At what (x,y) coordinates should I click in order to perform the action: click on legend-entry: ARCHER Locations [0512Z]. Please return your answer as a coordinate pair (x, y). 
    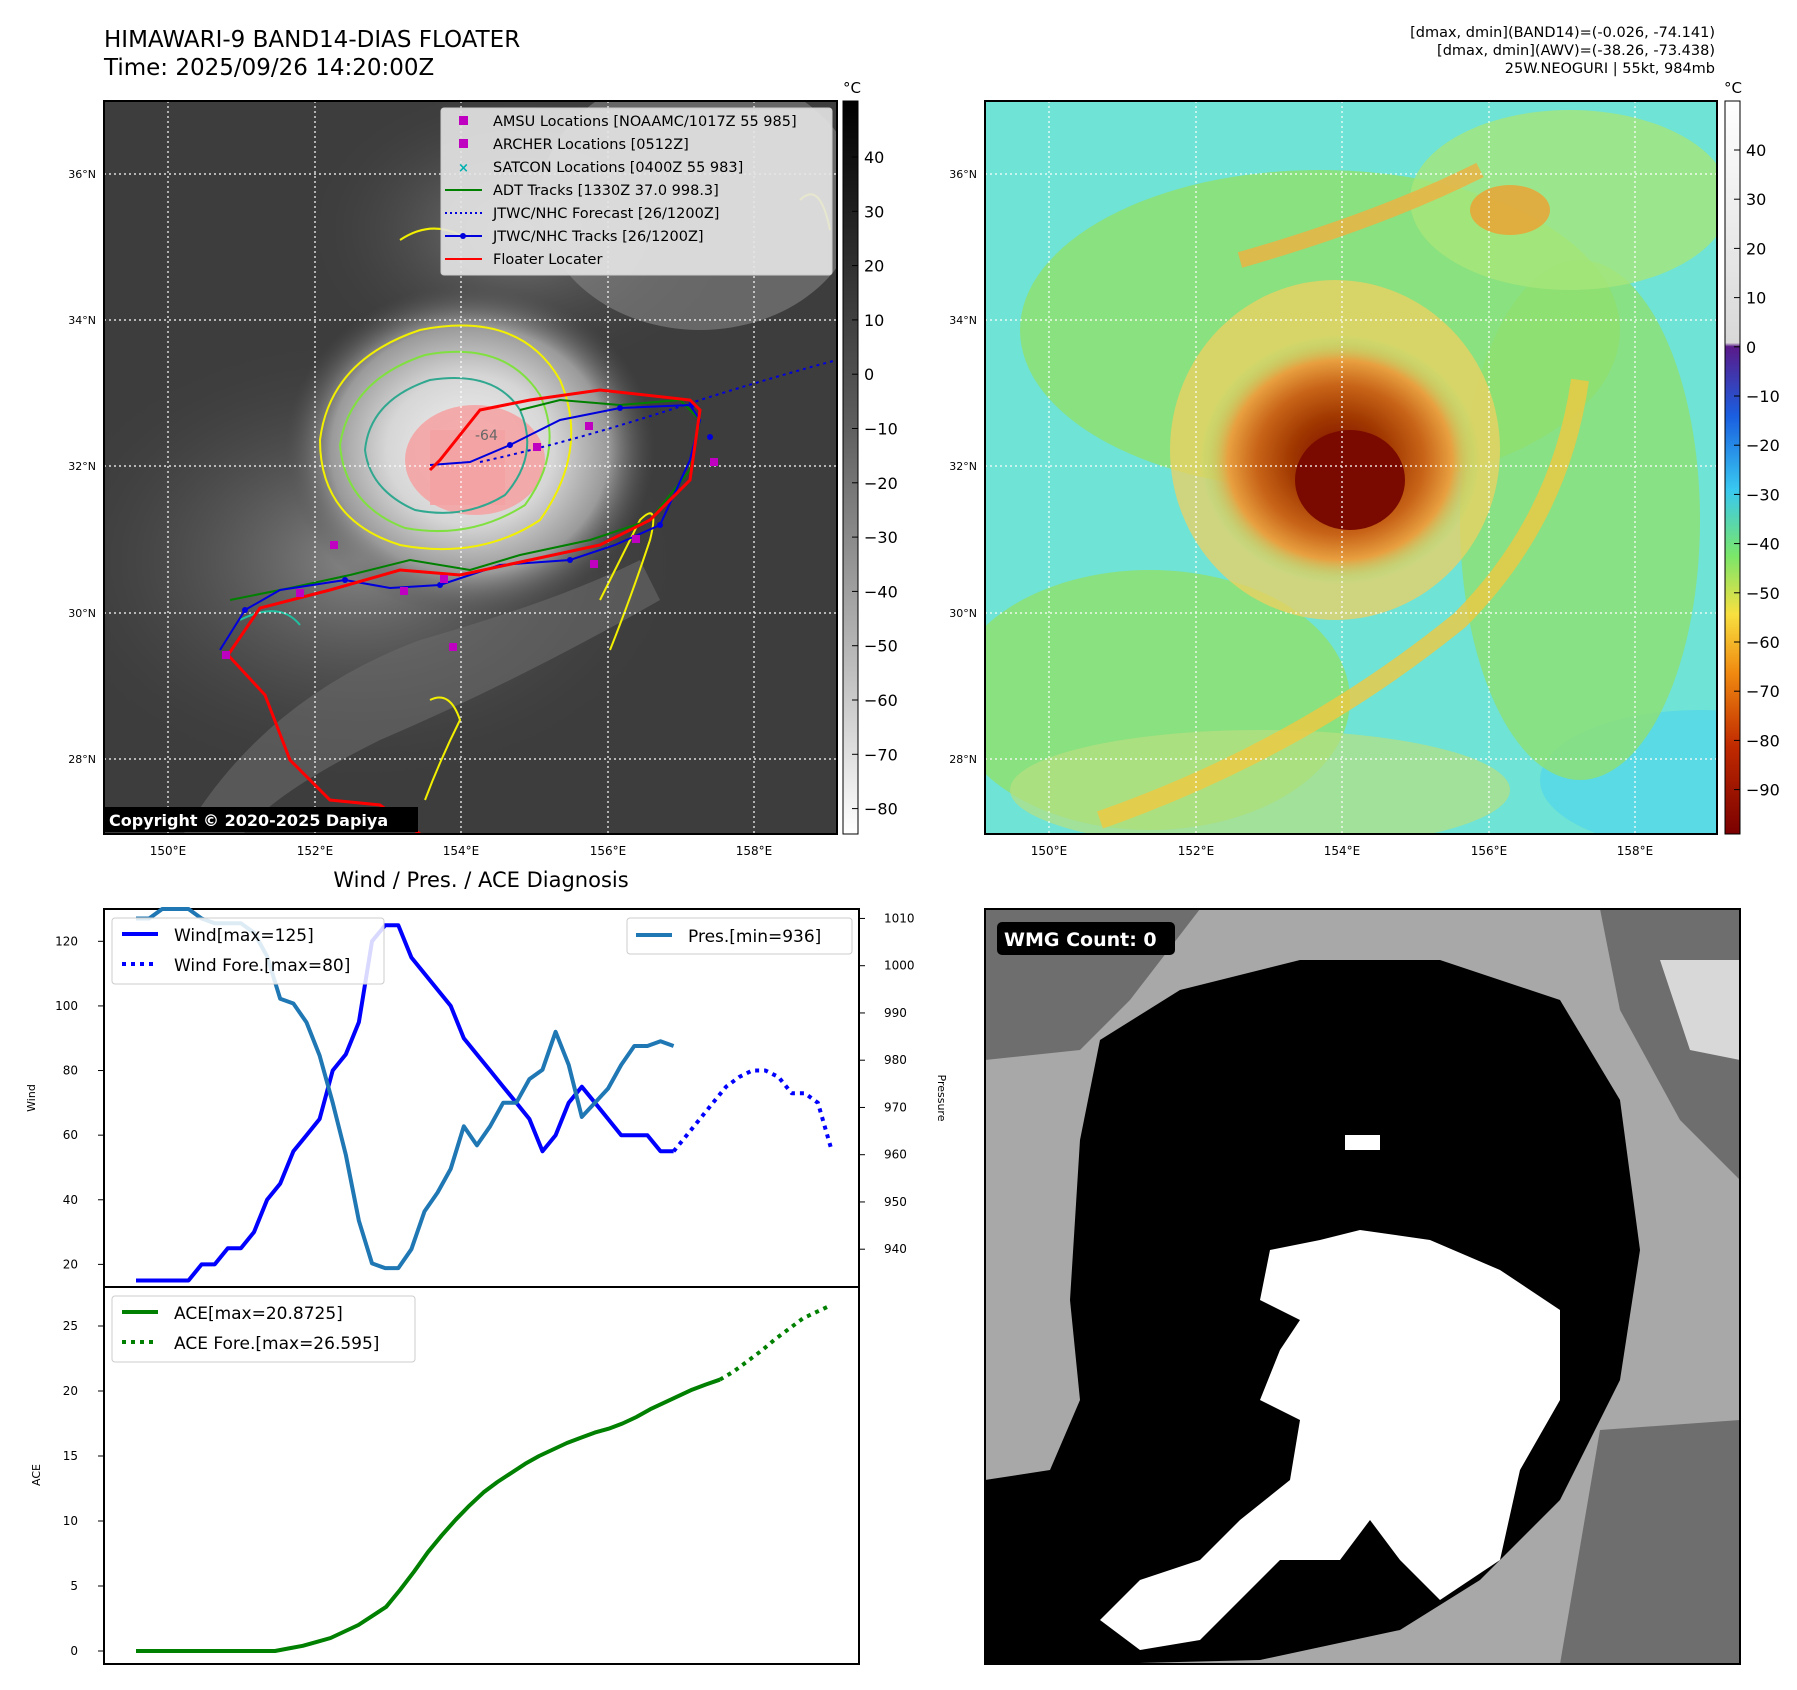
    Looking at the image, I should click on (574, 145).